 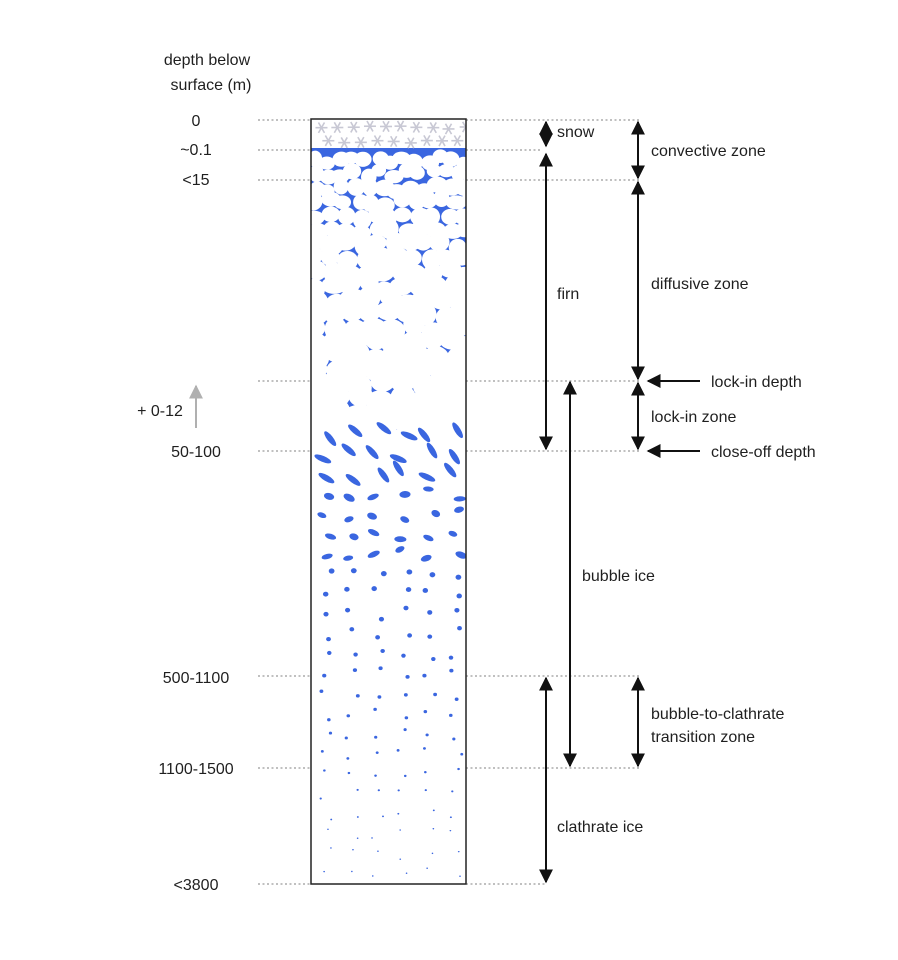 What do you see at coordinates (160, 411) in the screenshot?
I see `shift-label: + 0-12` at bounding box center [160, 411].